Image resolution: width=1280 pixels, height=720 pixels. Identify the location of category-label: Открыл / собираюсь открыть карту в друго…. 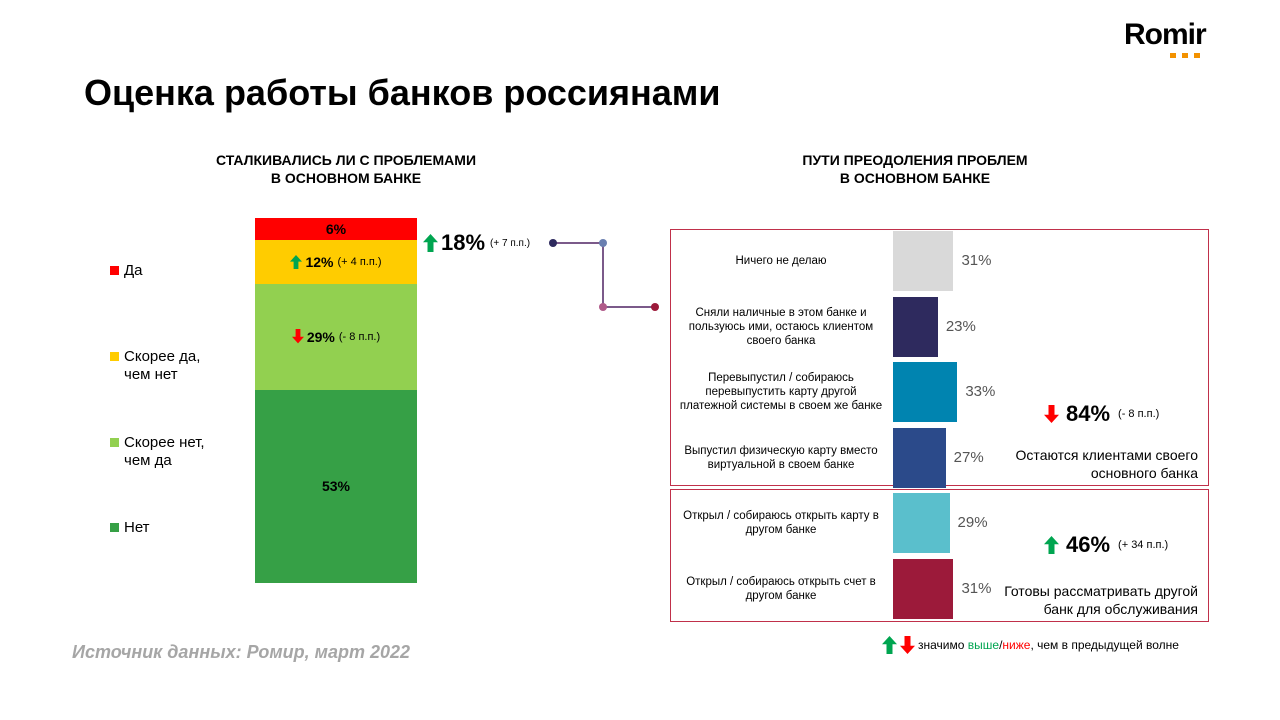
(781, 523).